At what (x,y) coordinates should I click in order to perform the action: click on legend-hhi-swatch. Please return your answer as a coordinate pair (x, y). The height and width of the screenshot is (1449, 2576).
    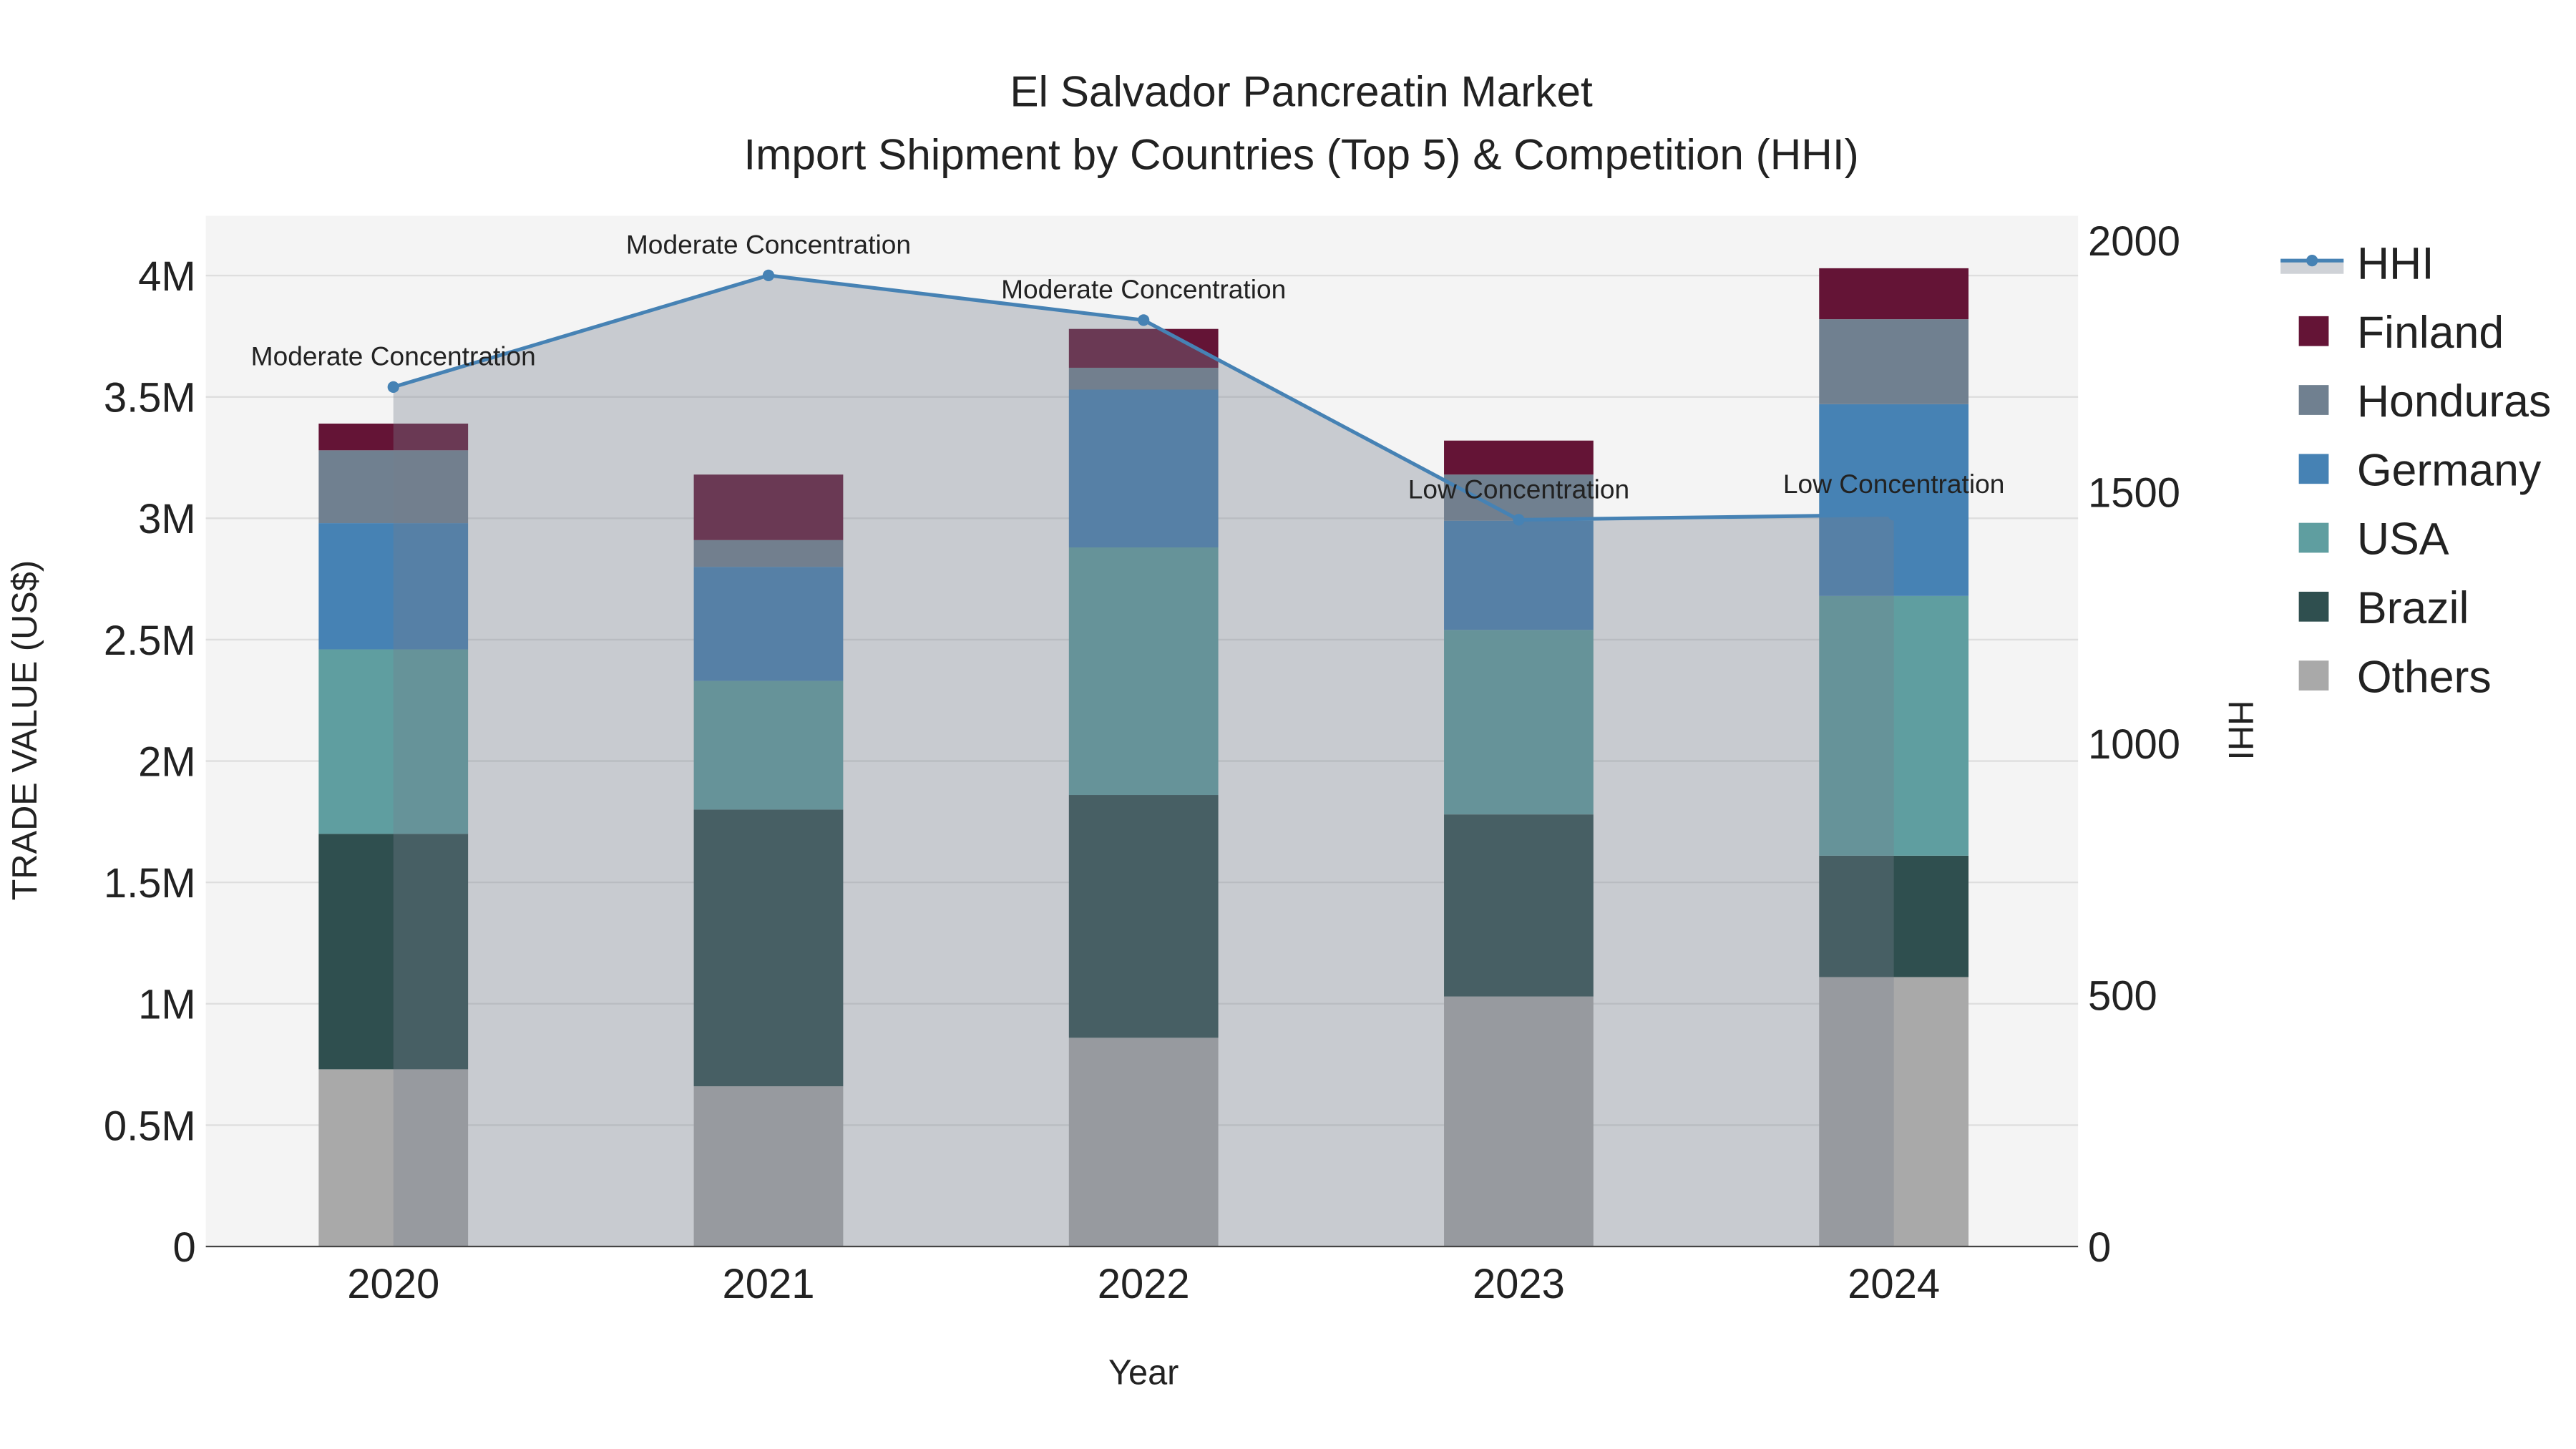
    Looking at the image, I should click on (2312, 267).